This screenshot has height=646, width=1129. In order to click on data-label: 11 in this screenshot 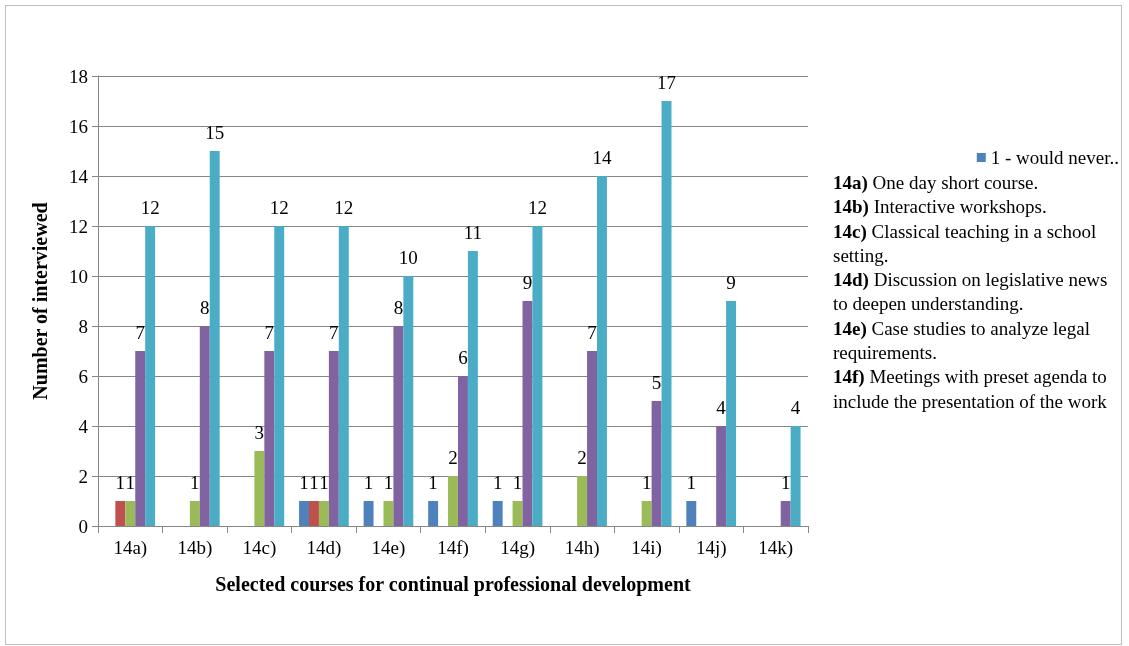, I will do `click(473, 232)`.